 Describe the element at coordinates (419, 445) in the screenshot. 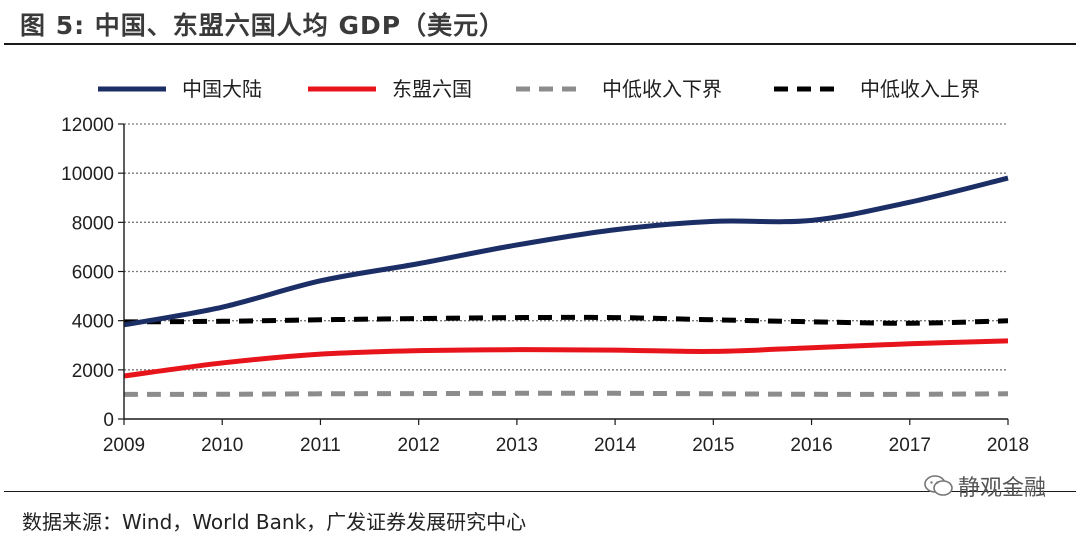

I see `x-tick-label: 2012` at that location.